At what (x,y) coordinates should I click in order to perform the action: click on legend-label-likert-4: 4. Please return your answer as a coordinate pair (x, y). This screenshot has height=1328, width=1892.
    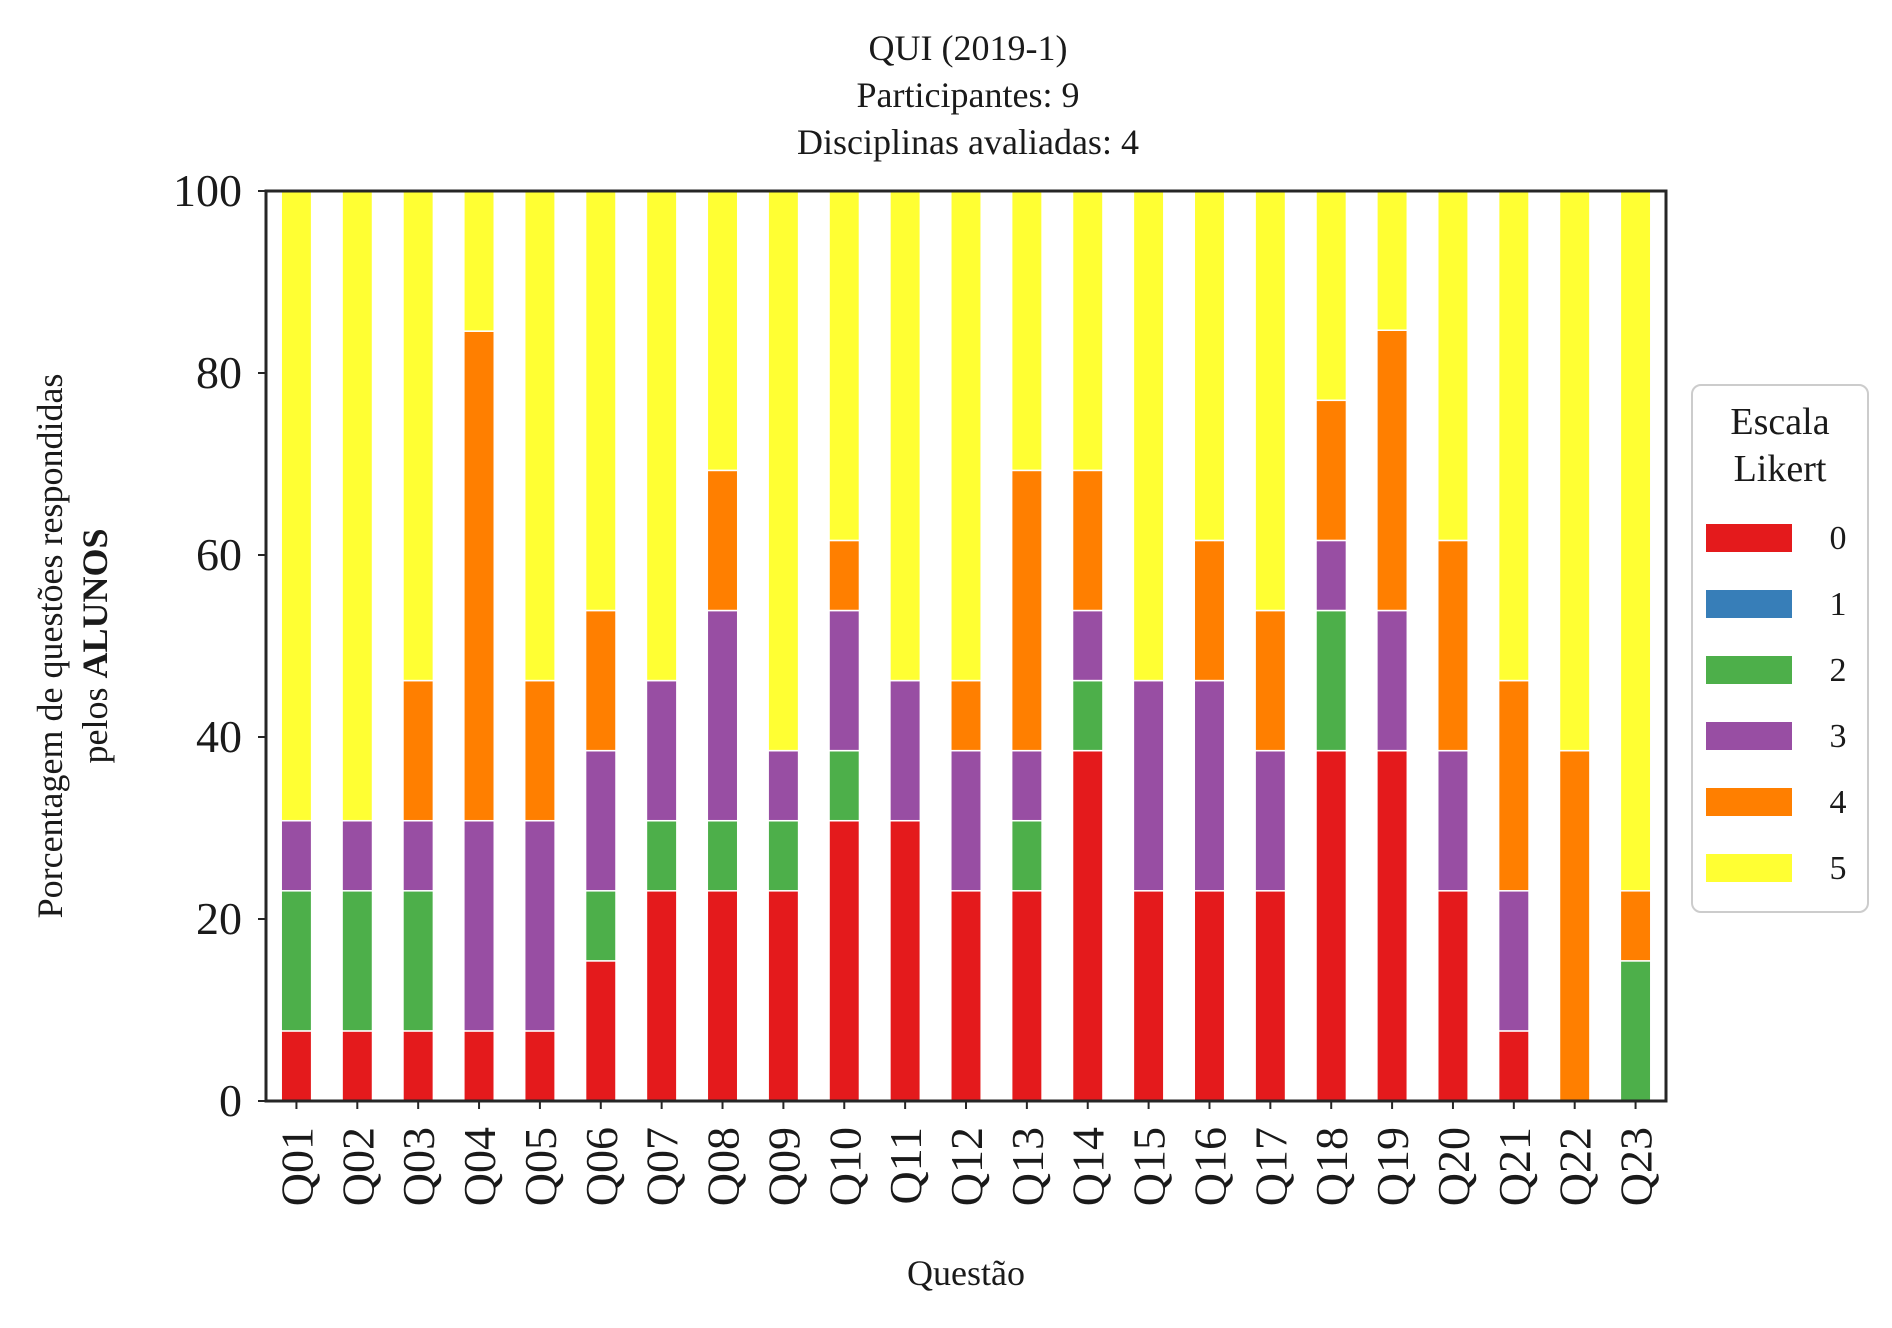
    Looking at the image, I should click on (1838, 802).